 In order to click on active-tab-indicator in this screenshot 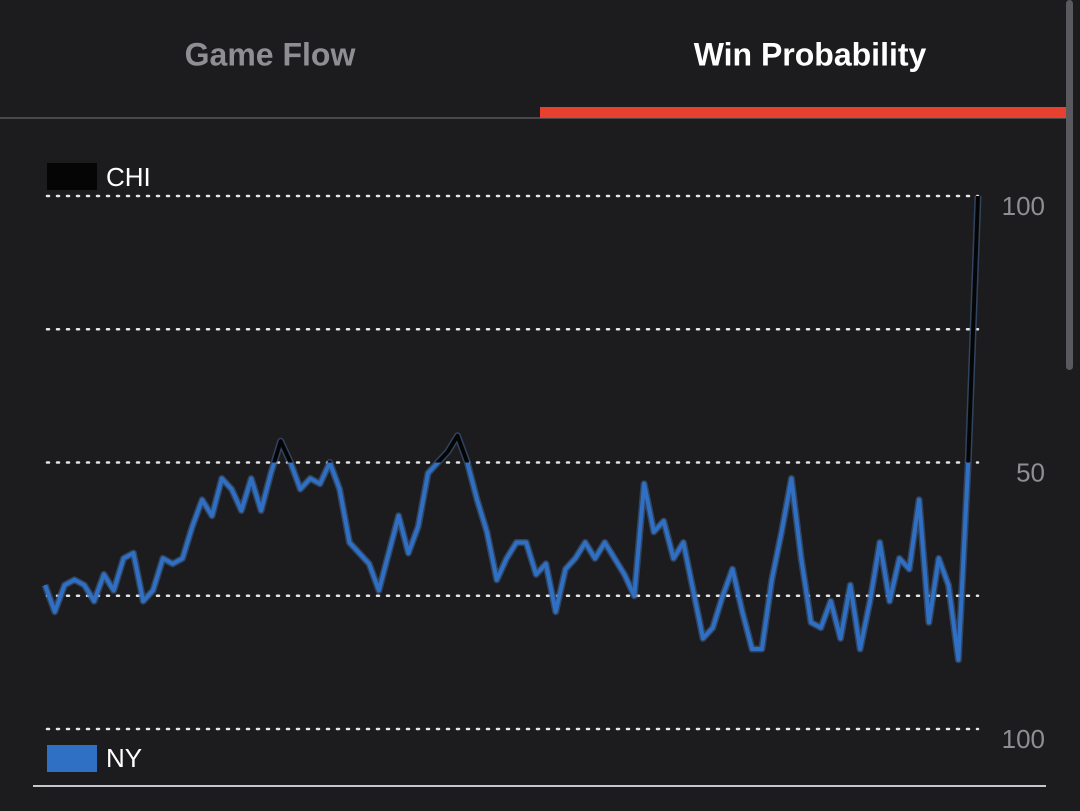, I will do `click(803, 112)`.